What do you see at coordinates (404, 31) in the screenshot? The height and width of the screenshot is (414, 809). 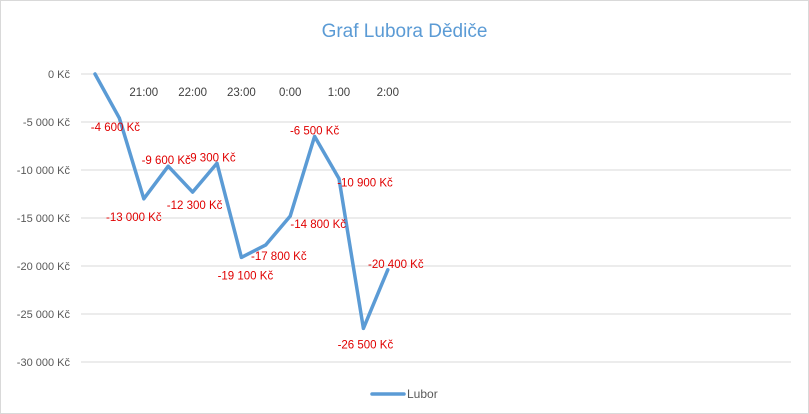 I see `chart-title: Graf Lubora Dědiče` at bounding box center [404, 31].